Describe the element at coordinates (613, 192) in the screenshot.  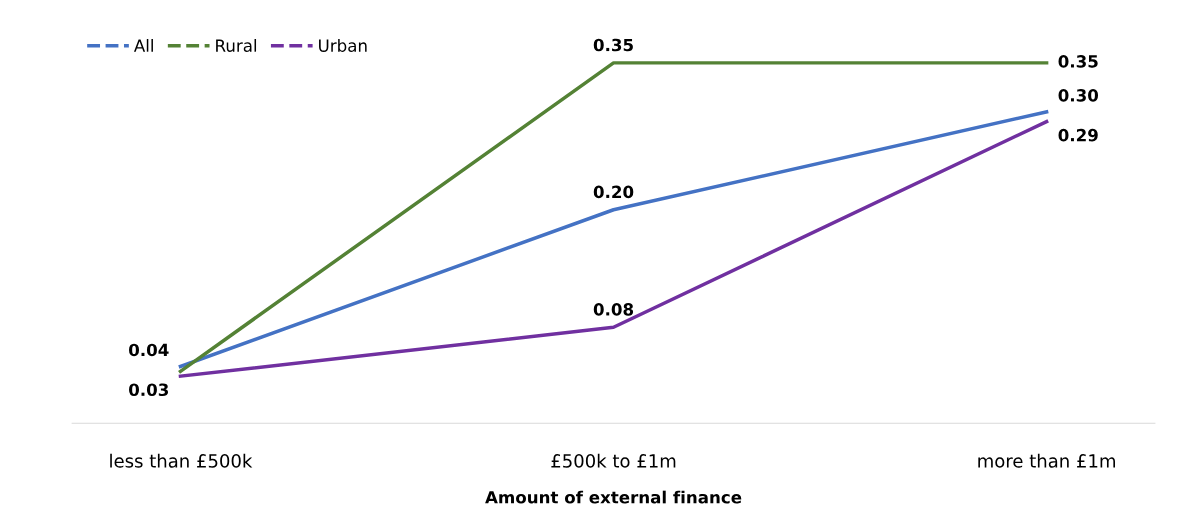
I see `data-label: 0.20` at that location.